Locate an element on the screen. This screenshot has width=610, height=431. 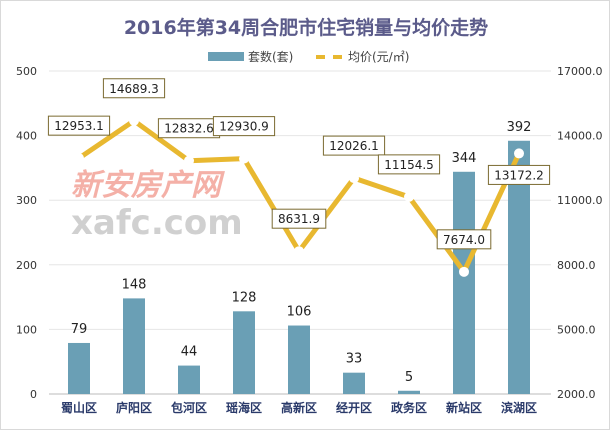
price-label: 13172.2 is located at coordinates (519, 175).